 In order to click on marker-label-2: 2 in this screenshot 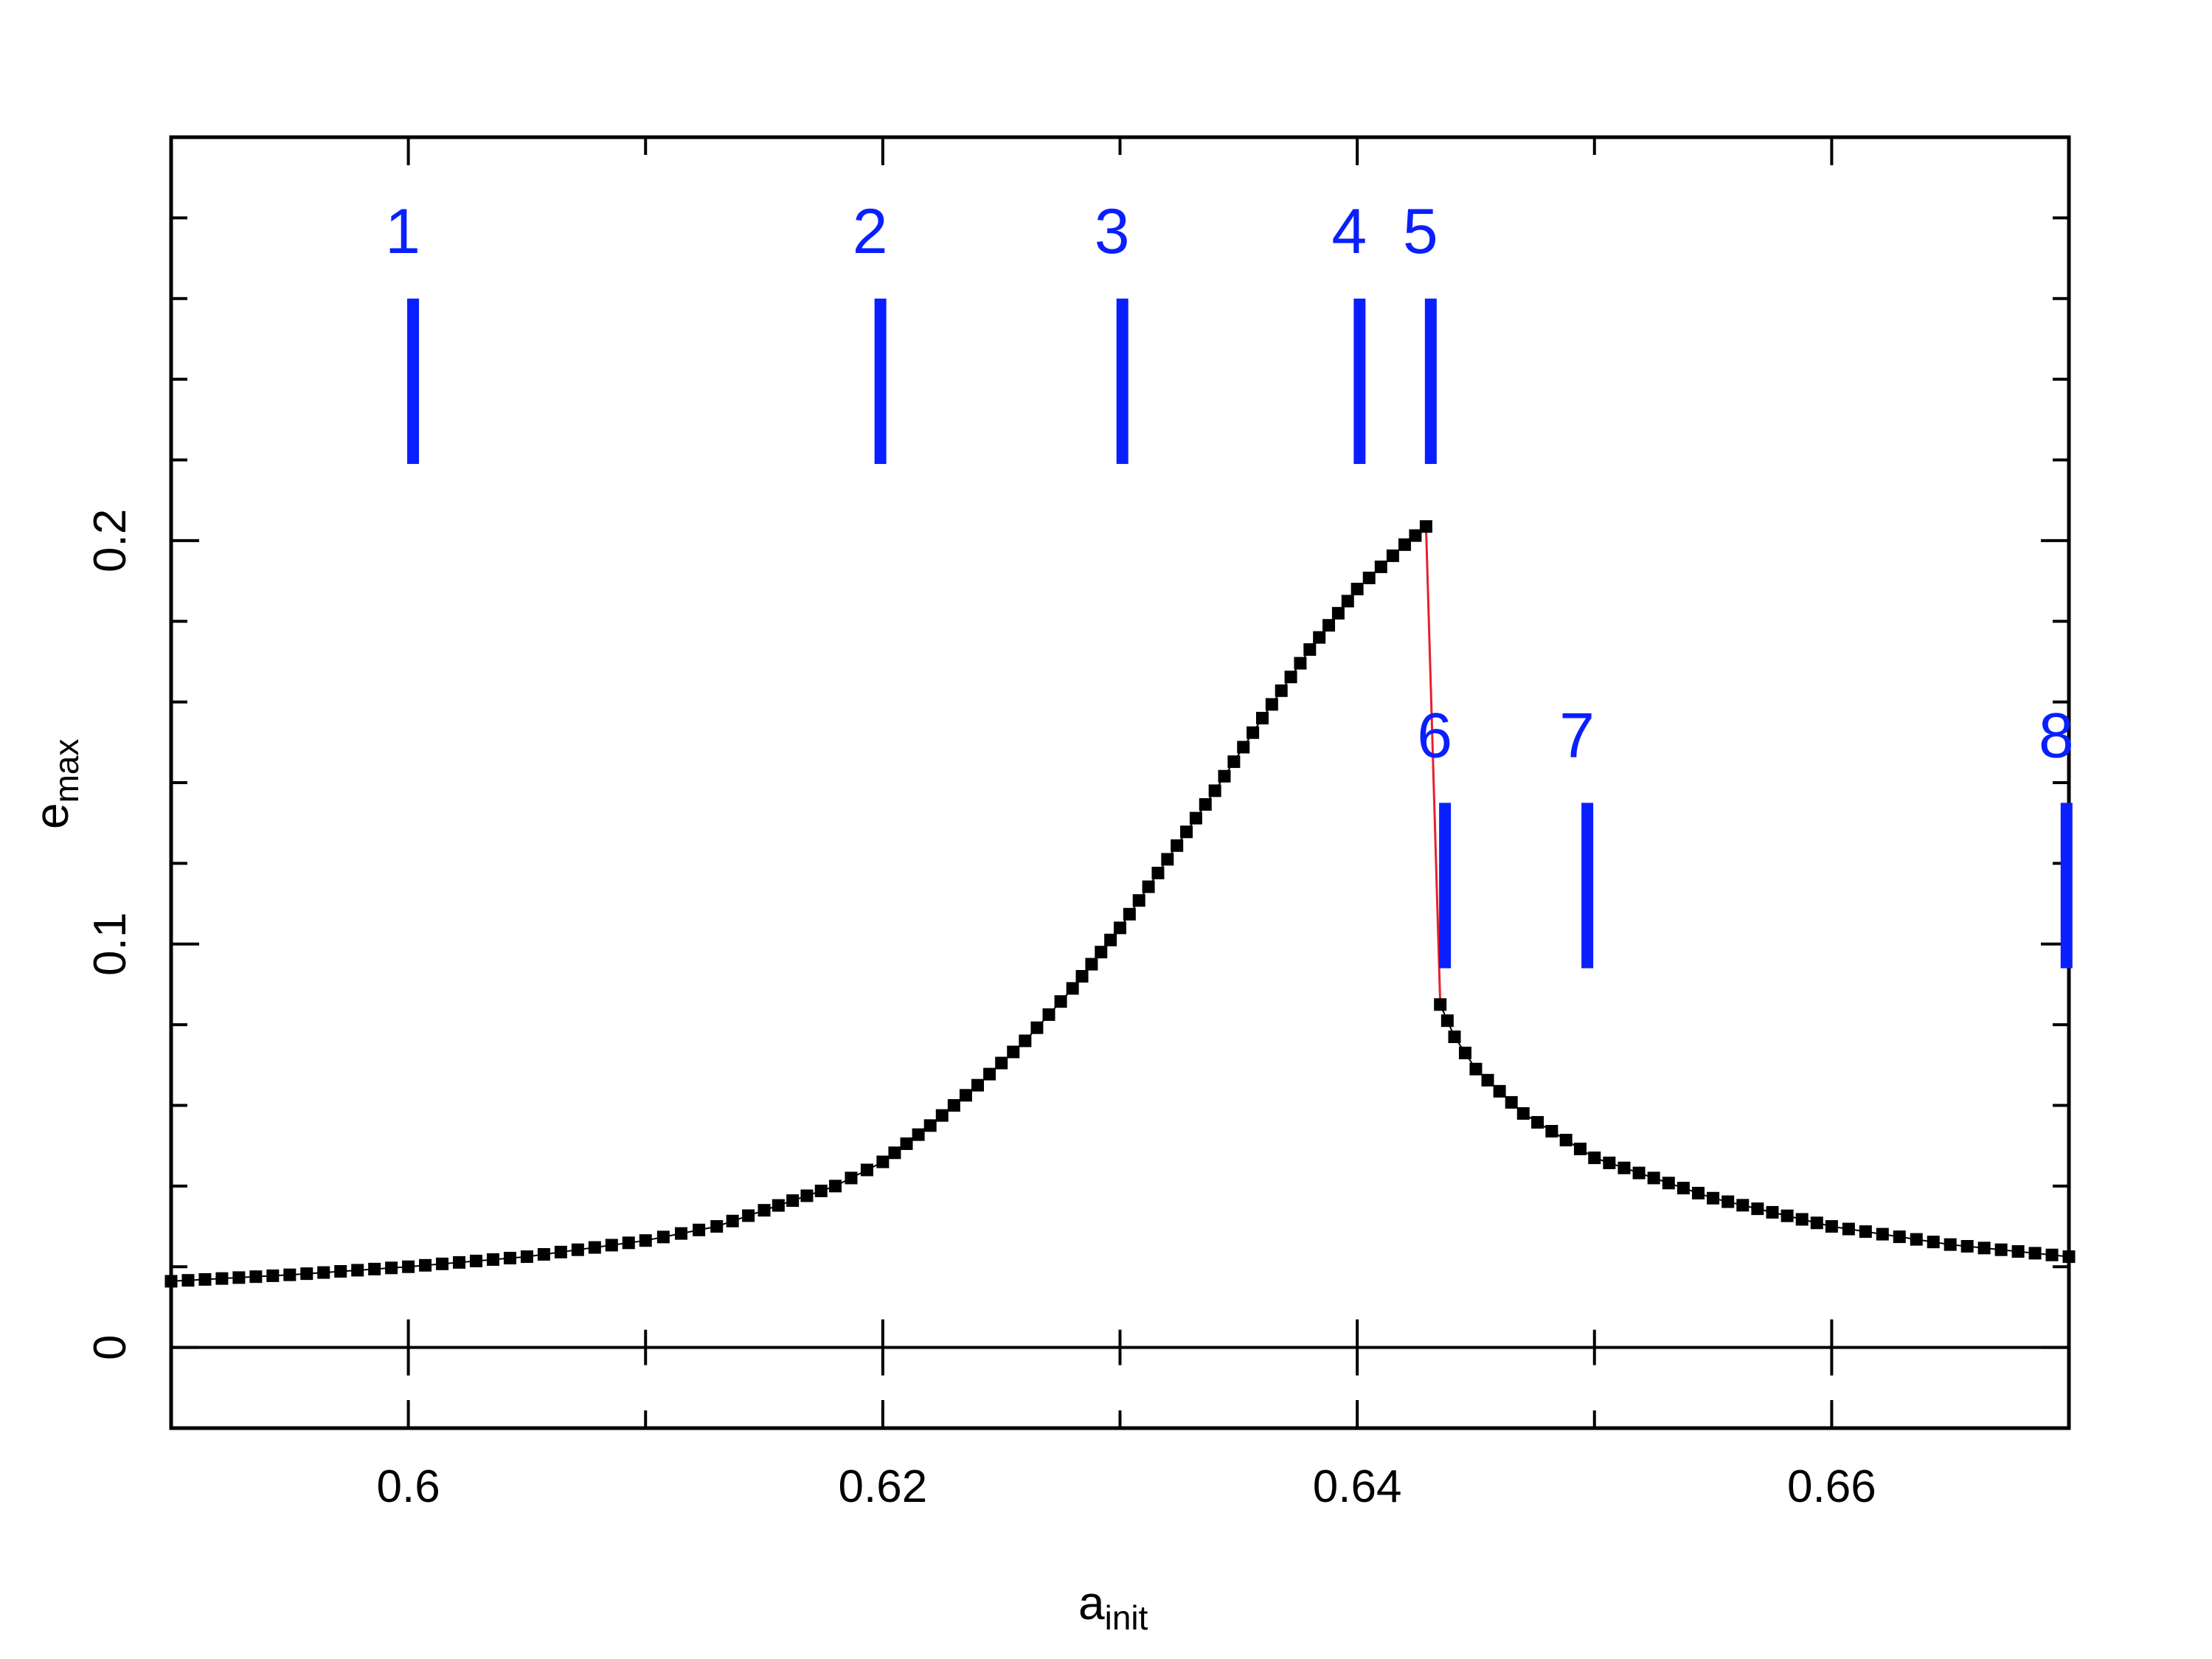, I will do `click(871, 231)`.